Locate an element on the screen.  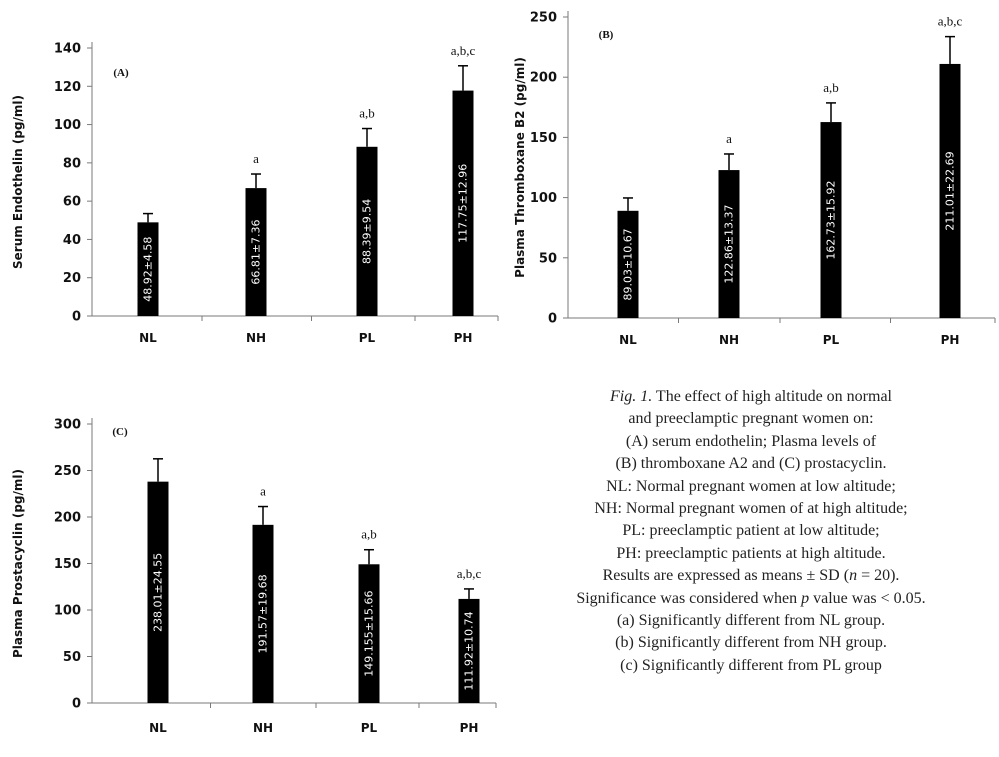
value-label-nl: 48.92±4.58 is located at coordinates (148, 269).